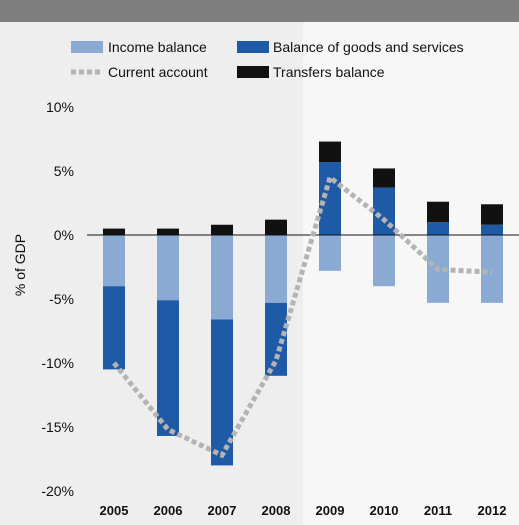  Describe the element at coordinates (64, 171) in the screenshot. I see `y-tick-label: 5%` at that location.